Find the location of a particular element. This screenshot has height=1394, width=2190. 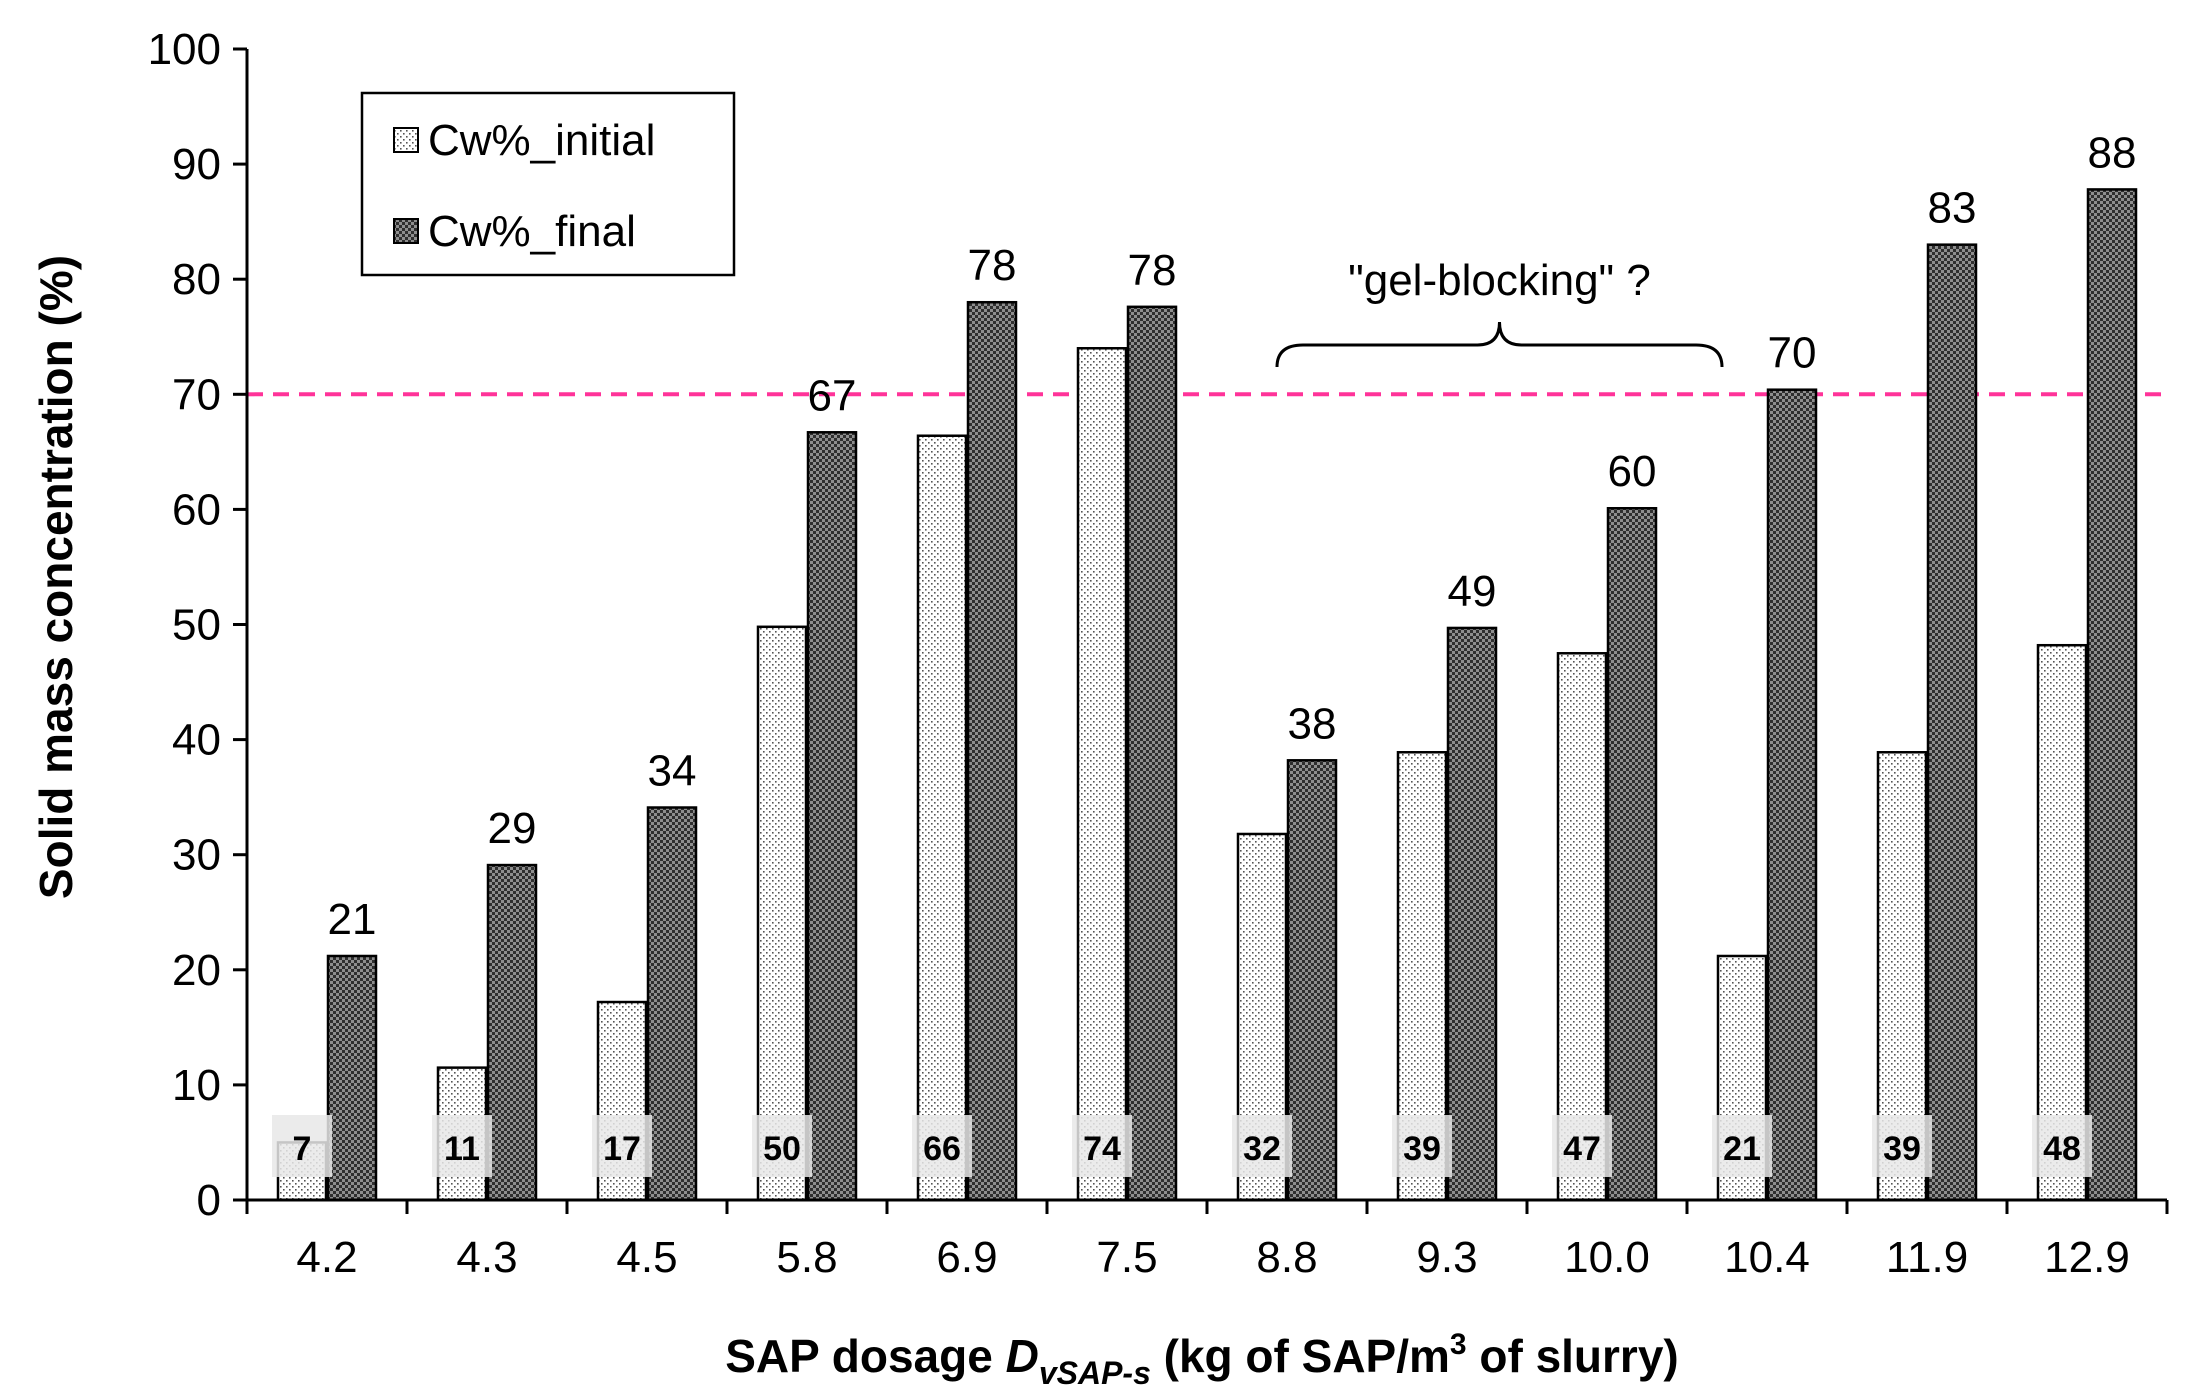

y-tick-label: 80 is located at coordinates (196, 279).